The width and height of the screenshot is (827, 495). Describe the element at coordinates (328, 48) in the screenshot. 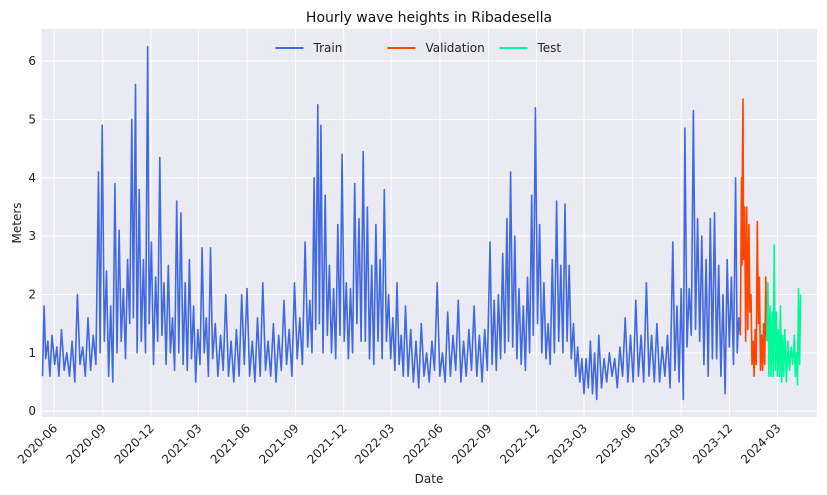

I see `legend-label-train: Train` at that location.